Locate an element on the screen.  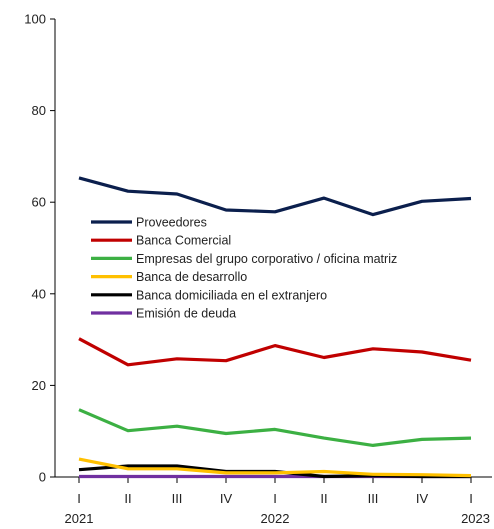
legend-label: Banca Comercial is located at coordinates (183, 241).